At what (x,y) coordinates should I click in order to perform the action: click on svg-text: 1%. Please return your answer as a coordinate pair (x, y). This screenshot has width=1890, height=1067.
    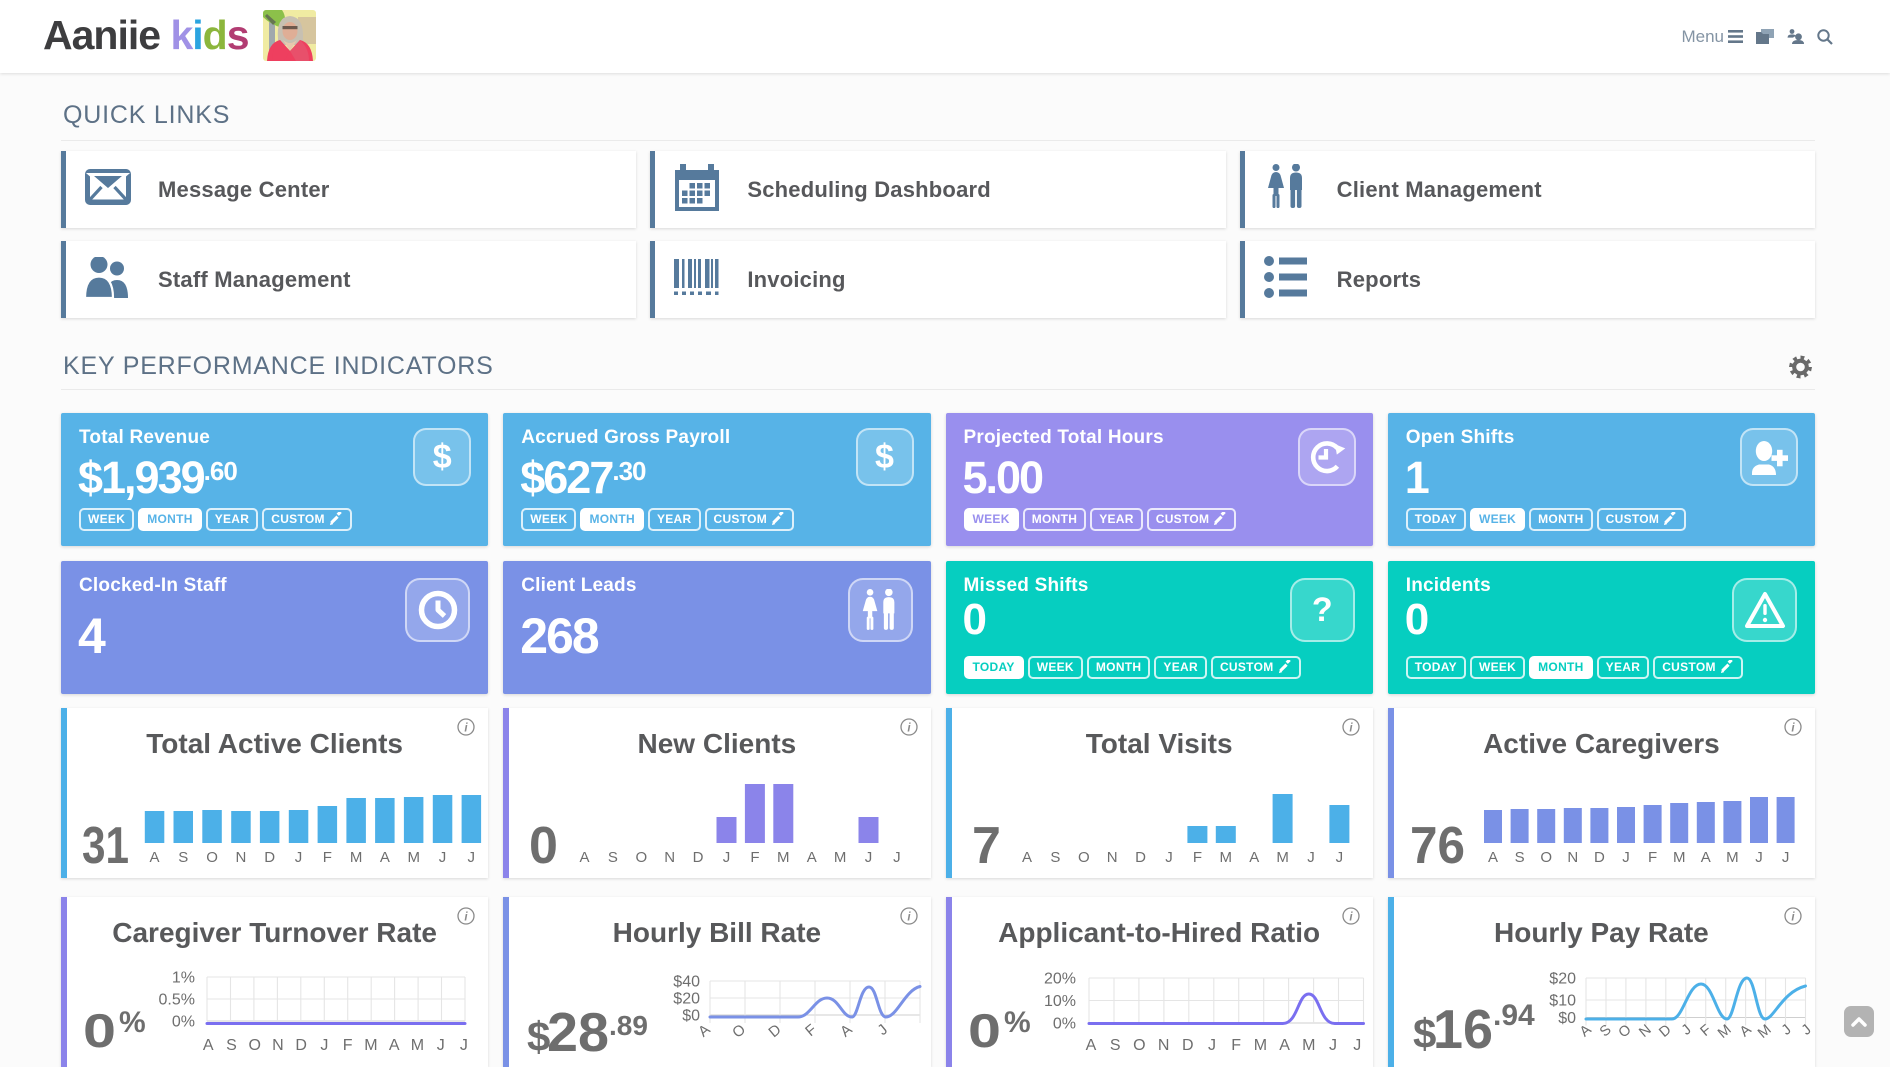
    Looking at the image, I should click on (183, 978).